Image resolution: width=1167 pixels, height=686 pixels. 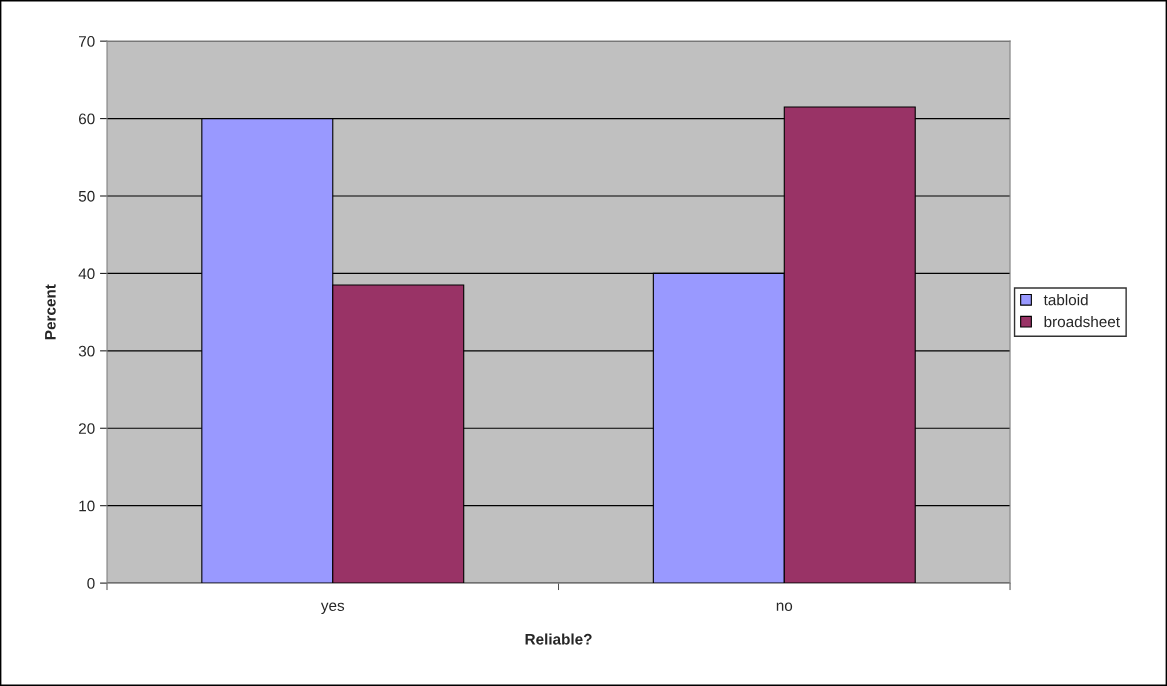 What do you see at coordinates (87, 41) in the screenshot?
I see `y-tick-label: 70` at bounding box center [87, 41].